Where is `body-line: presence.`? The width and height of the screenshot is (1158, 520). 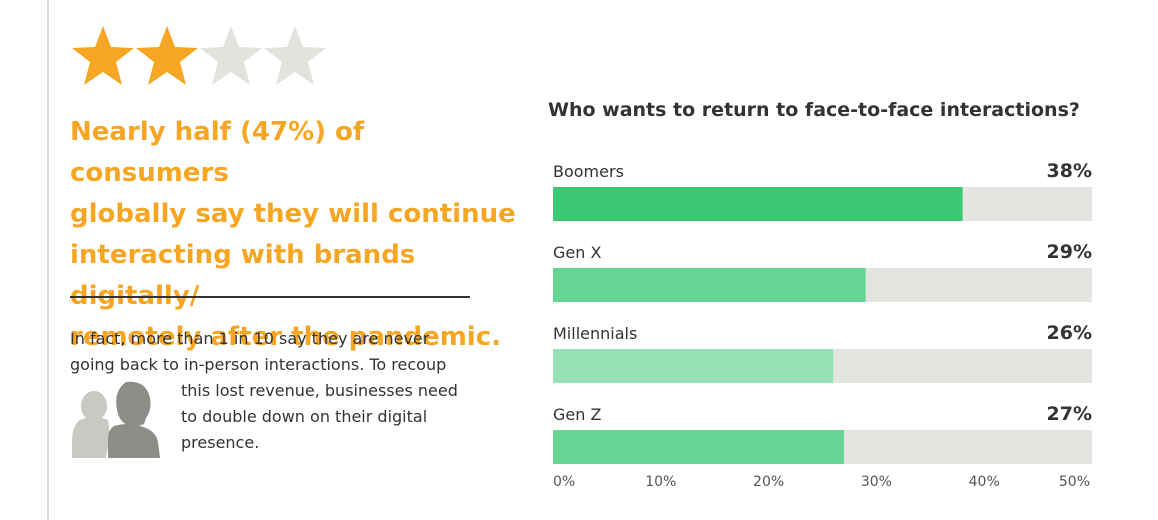
body-line: presence. is located at coordinates (220, 442).